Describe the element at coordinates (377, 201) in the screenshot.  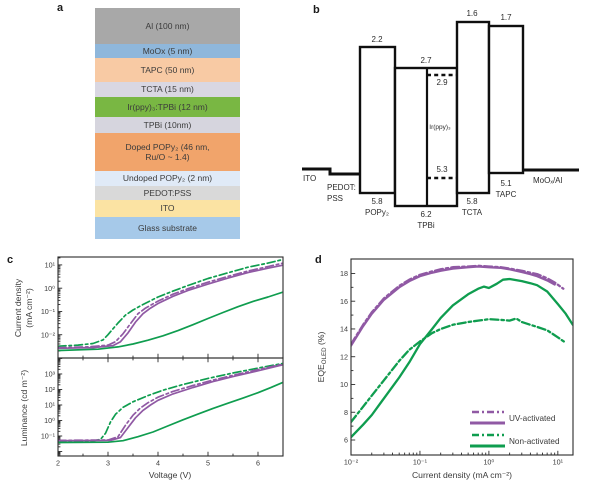
I see `popy2-homo-value: 5.8` at that location.